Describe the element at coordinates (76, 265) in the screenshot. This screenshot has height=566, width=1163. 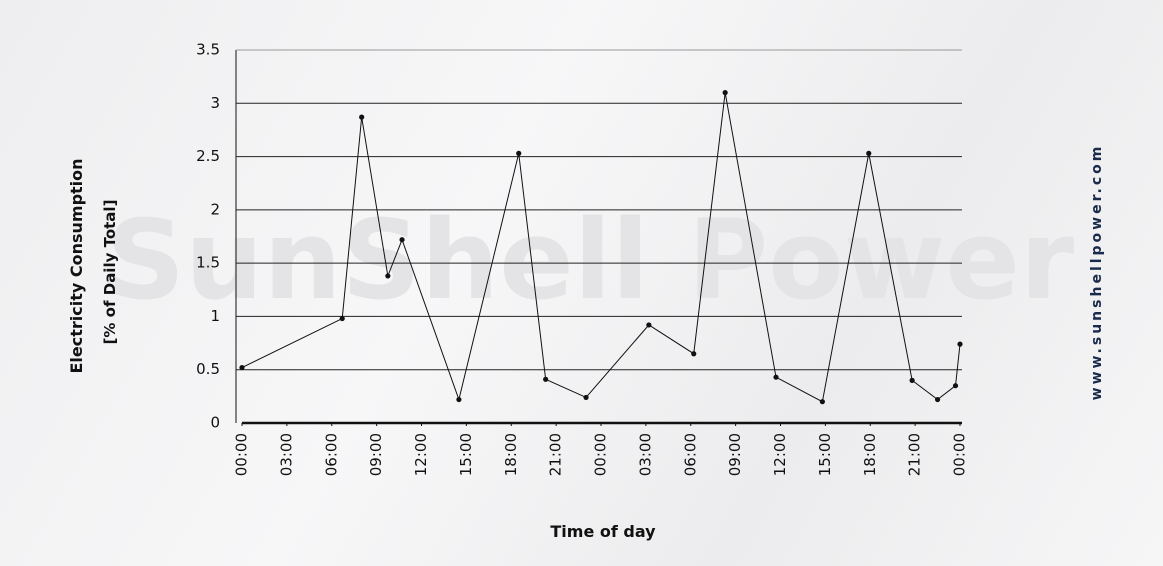
I see `y-axis-label: Electricity Consumption` at that location.